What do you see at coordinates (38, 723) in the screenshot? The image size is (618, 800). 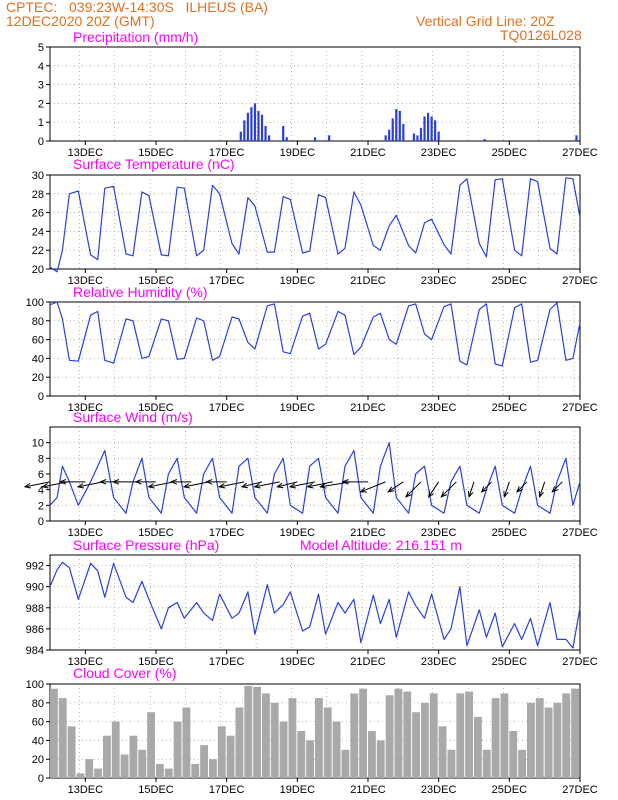 I see `y-tick-label: 60` at bounding box center [38, 723].